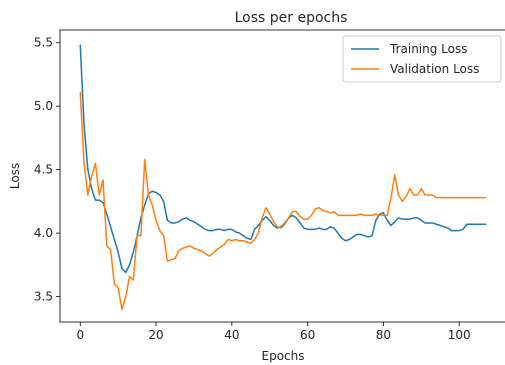 Image resolution: width=505 pixels, height=365 pixels. I want to click on x-tick-label: 80, so click(383, 335).